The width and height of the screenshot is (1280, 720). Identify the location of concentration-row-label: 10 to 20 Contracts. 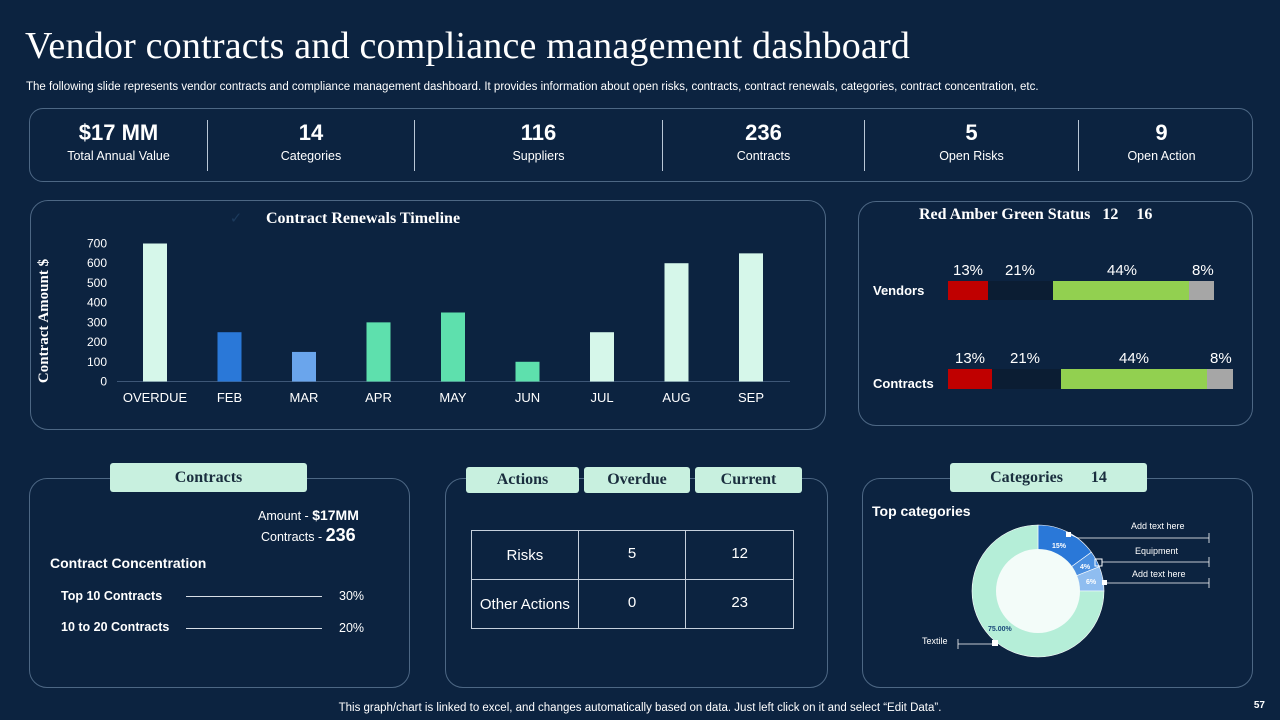
(115, 627).